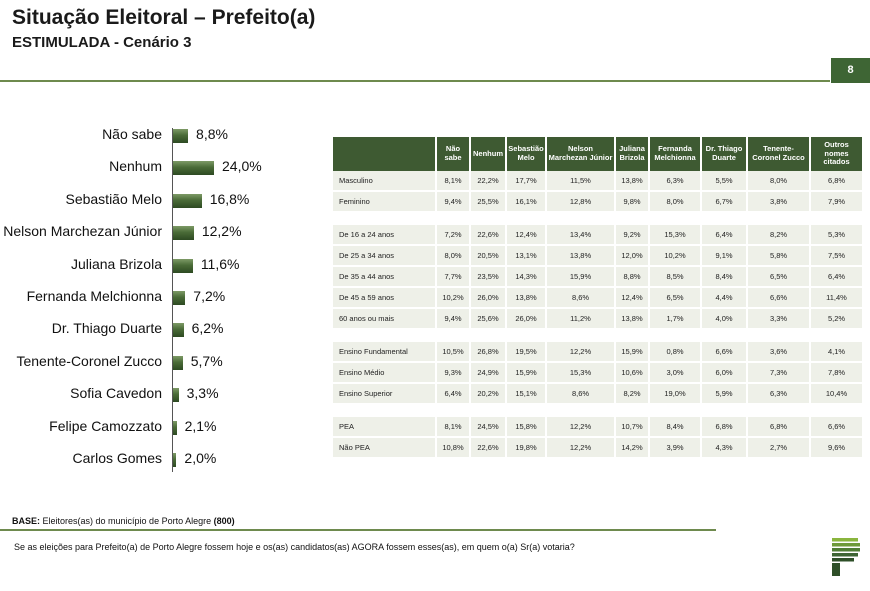 This screenshot has width=870, height=591. I want to click on table-cell: 5,5%, so click(724, 181).